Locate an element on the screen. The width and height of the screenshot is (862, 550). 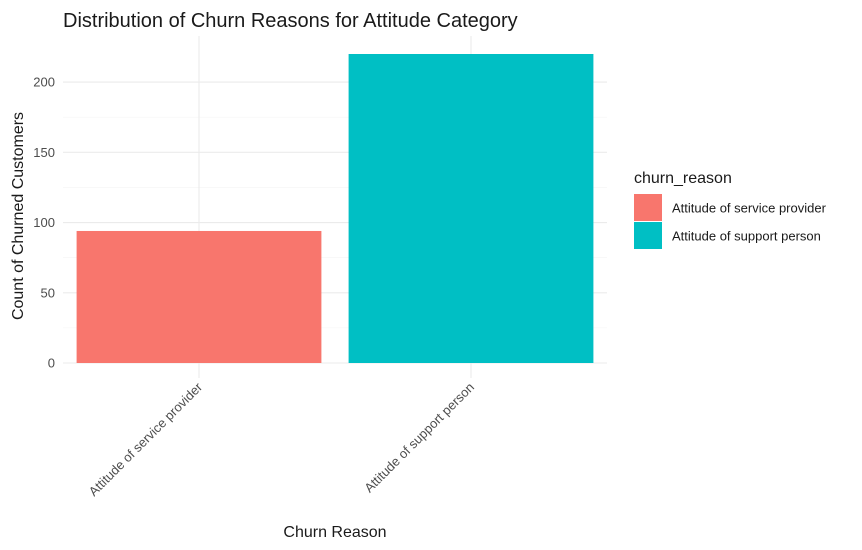
y-tick-label: 100 is located at coordinates (44, 222).